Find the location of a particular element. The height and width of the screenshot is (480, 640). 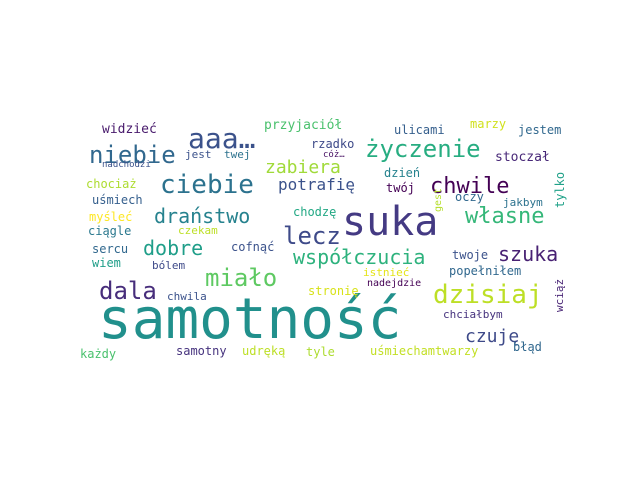

word-usmiechamtwarzy: uśmiechamtwarzy is located at coordinates (424, 351).